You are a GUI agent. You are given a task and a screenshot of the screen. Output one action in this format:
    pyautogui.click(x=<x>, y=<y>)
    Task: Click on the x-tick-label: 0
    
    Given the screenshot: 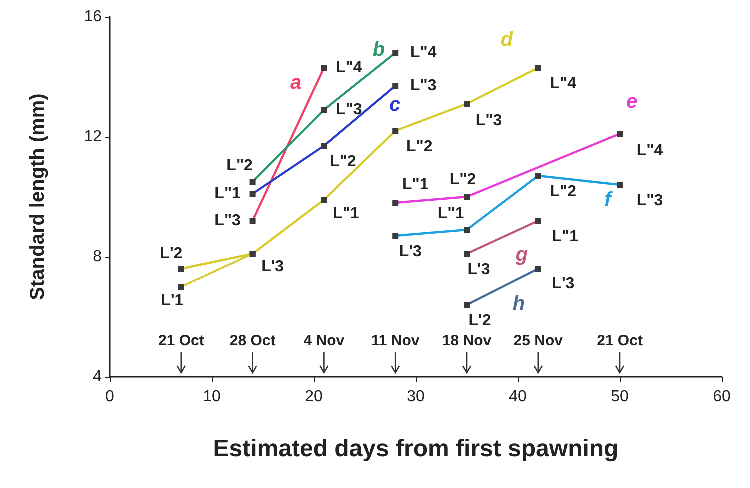 What is the action you would take?
    pyautogui.click(x=110, y=397)
    